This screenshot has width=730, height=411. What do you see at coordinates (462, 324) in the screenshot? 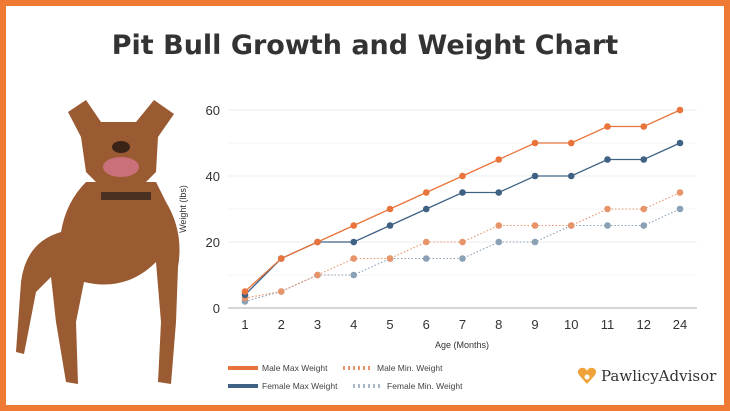
I see `x-tick-label: 7` at bounding box center [462, 324].